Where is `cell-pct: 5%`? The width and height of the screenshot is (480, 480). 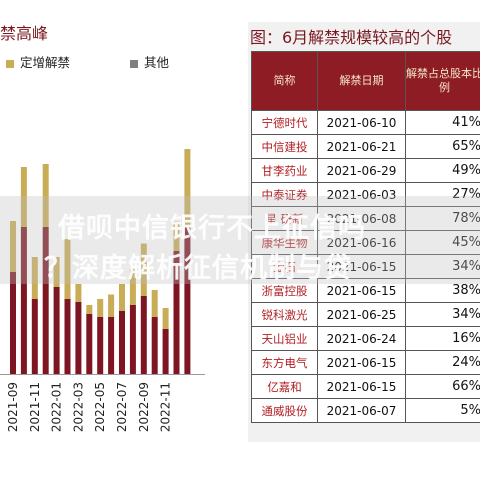
cell-pct: 5% is located at coordinates (442, 410).